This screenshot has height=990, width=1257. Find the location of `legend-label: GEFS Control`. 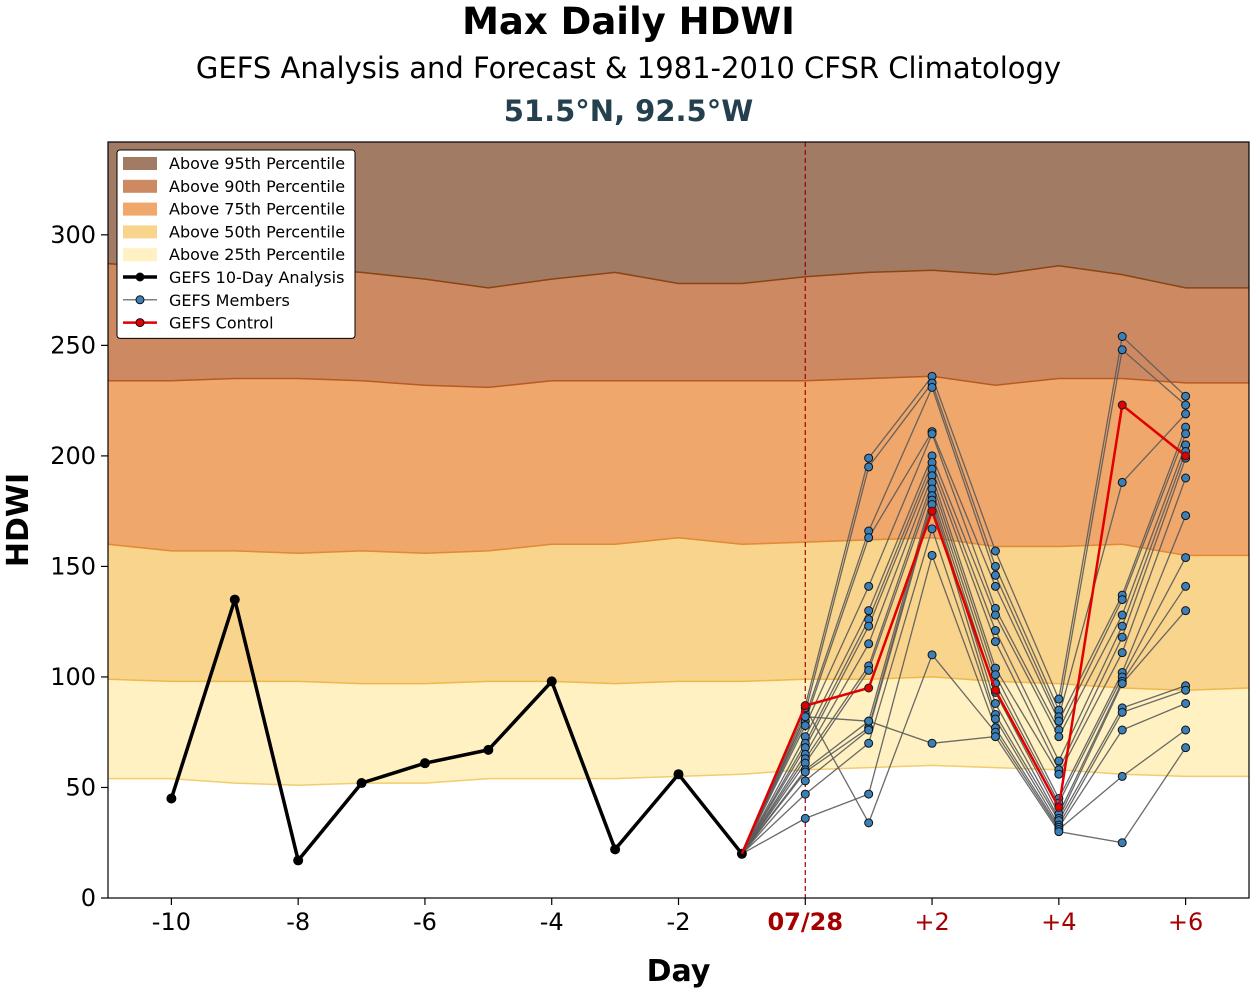

legend-label: GEFS Control is located at coordinates (221, 323).